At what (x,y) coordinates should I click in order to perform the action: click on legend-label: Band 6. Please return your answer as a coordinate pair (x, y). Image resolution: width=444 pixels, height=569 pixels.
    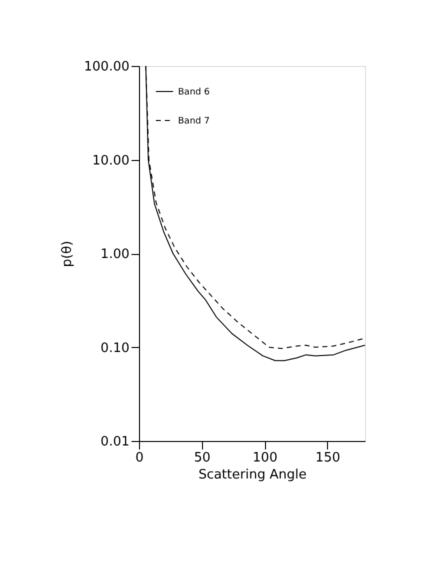
    Looking at the image, I should click on (194, 93).